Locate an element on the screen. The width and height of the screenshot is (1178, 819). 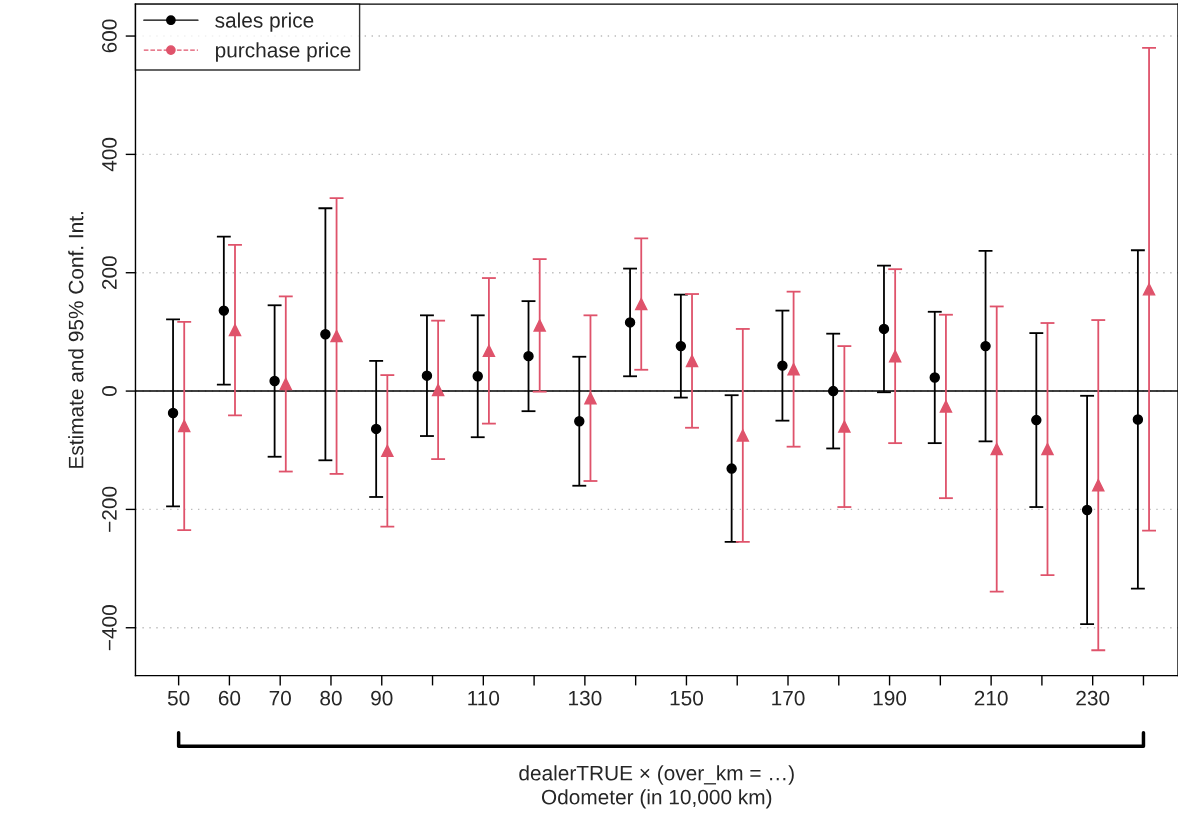
x-tick-label: 150 is located at coordinates (687, 698).